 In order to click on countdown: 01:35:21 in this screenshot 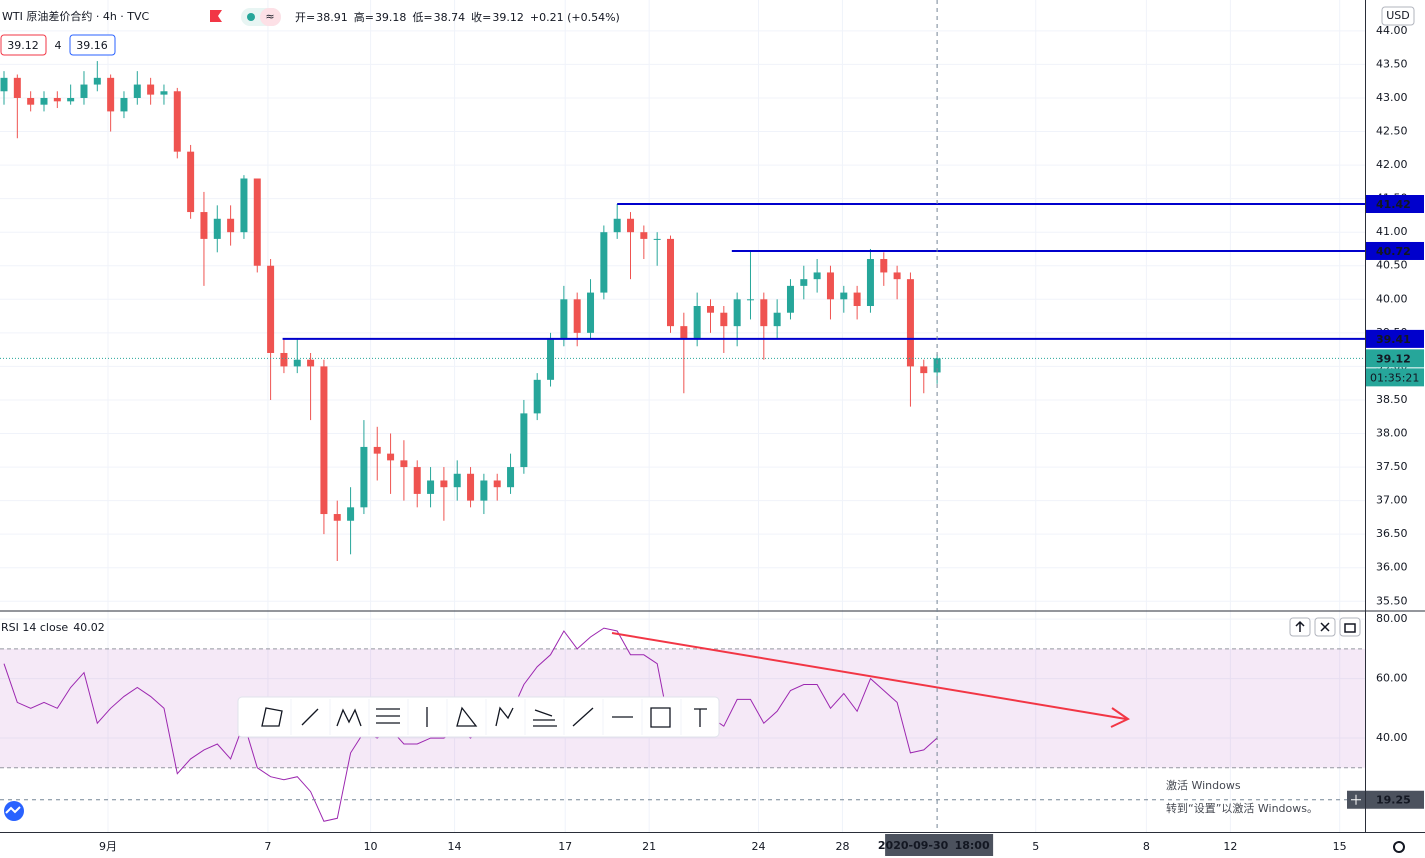, I will do `click(1394, 377)`.